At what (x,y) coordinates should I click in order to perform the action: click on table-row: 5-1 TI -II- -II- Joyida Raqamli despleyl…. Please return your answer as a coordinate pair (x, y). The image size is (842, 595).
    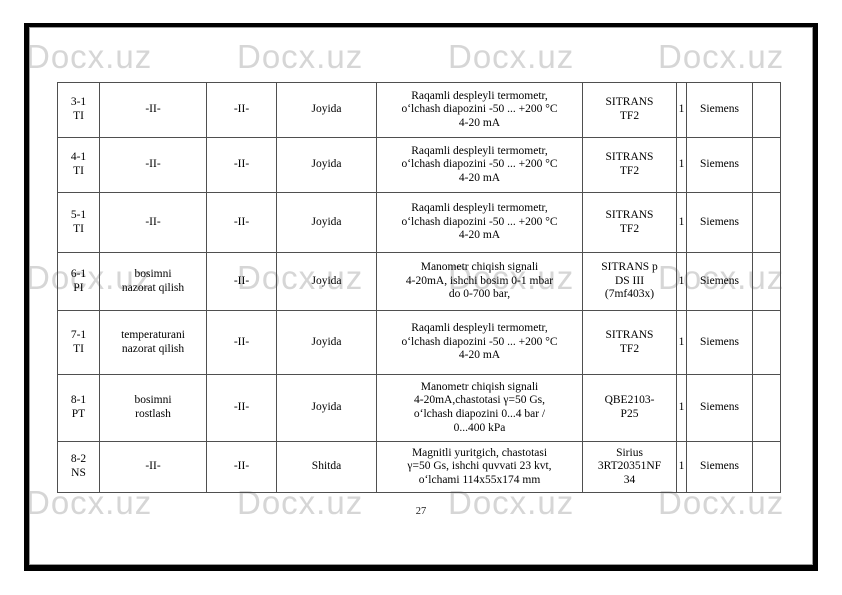
    Looking at the image, I should click on (419, 222).